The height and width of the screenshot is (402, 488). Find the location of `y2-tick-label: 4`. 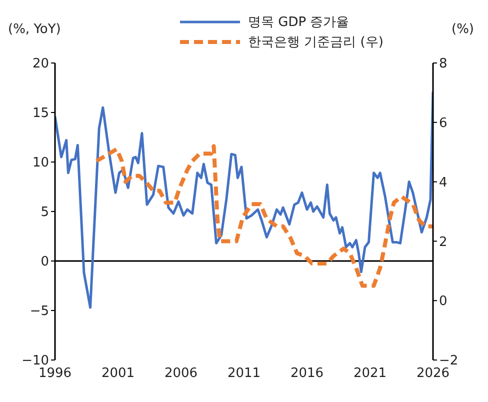

y2-tick-label: 4 is located at coordinates (443, 182).